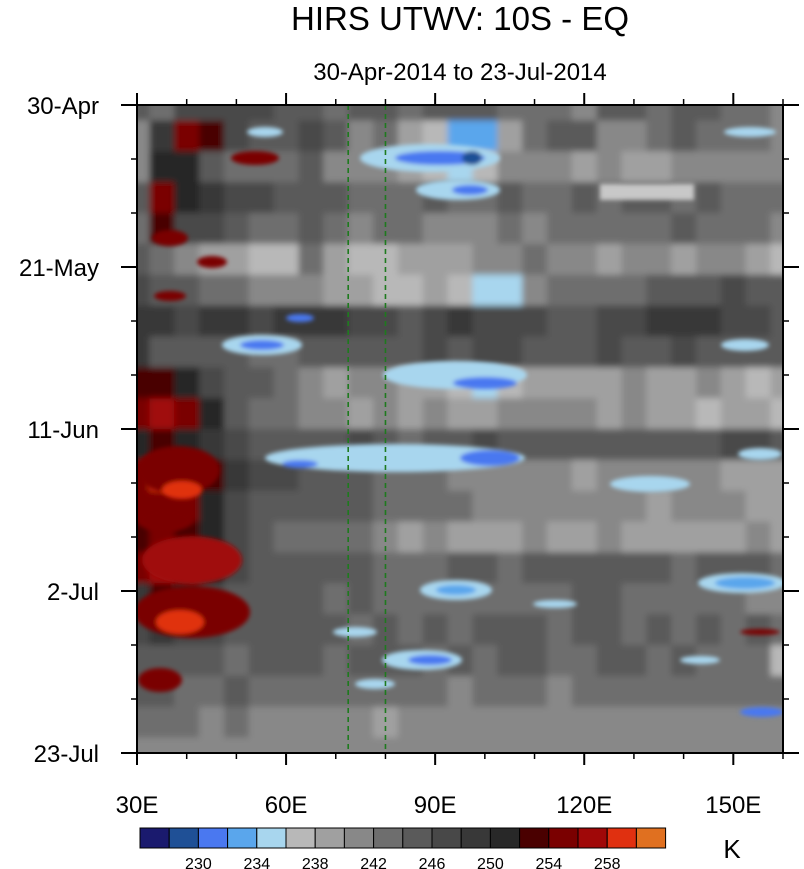  I want to click on warm-patch, so click(255, 158).